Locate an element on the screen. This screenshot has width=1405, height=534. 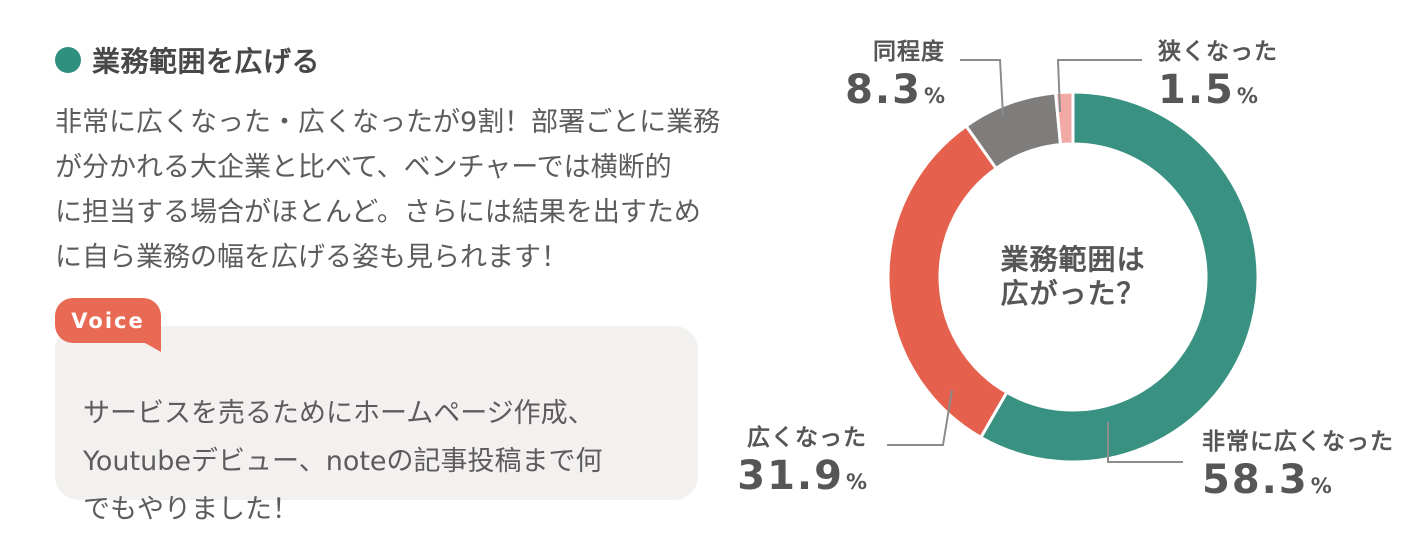
callout-much-wider: 非常に広くなった 58.3% is located at coordinates (1298, 468).